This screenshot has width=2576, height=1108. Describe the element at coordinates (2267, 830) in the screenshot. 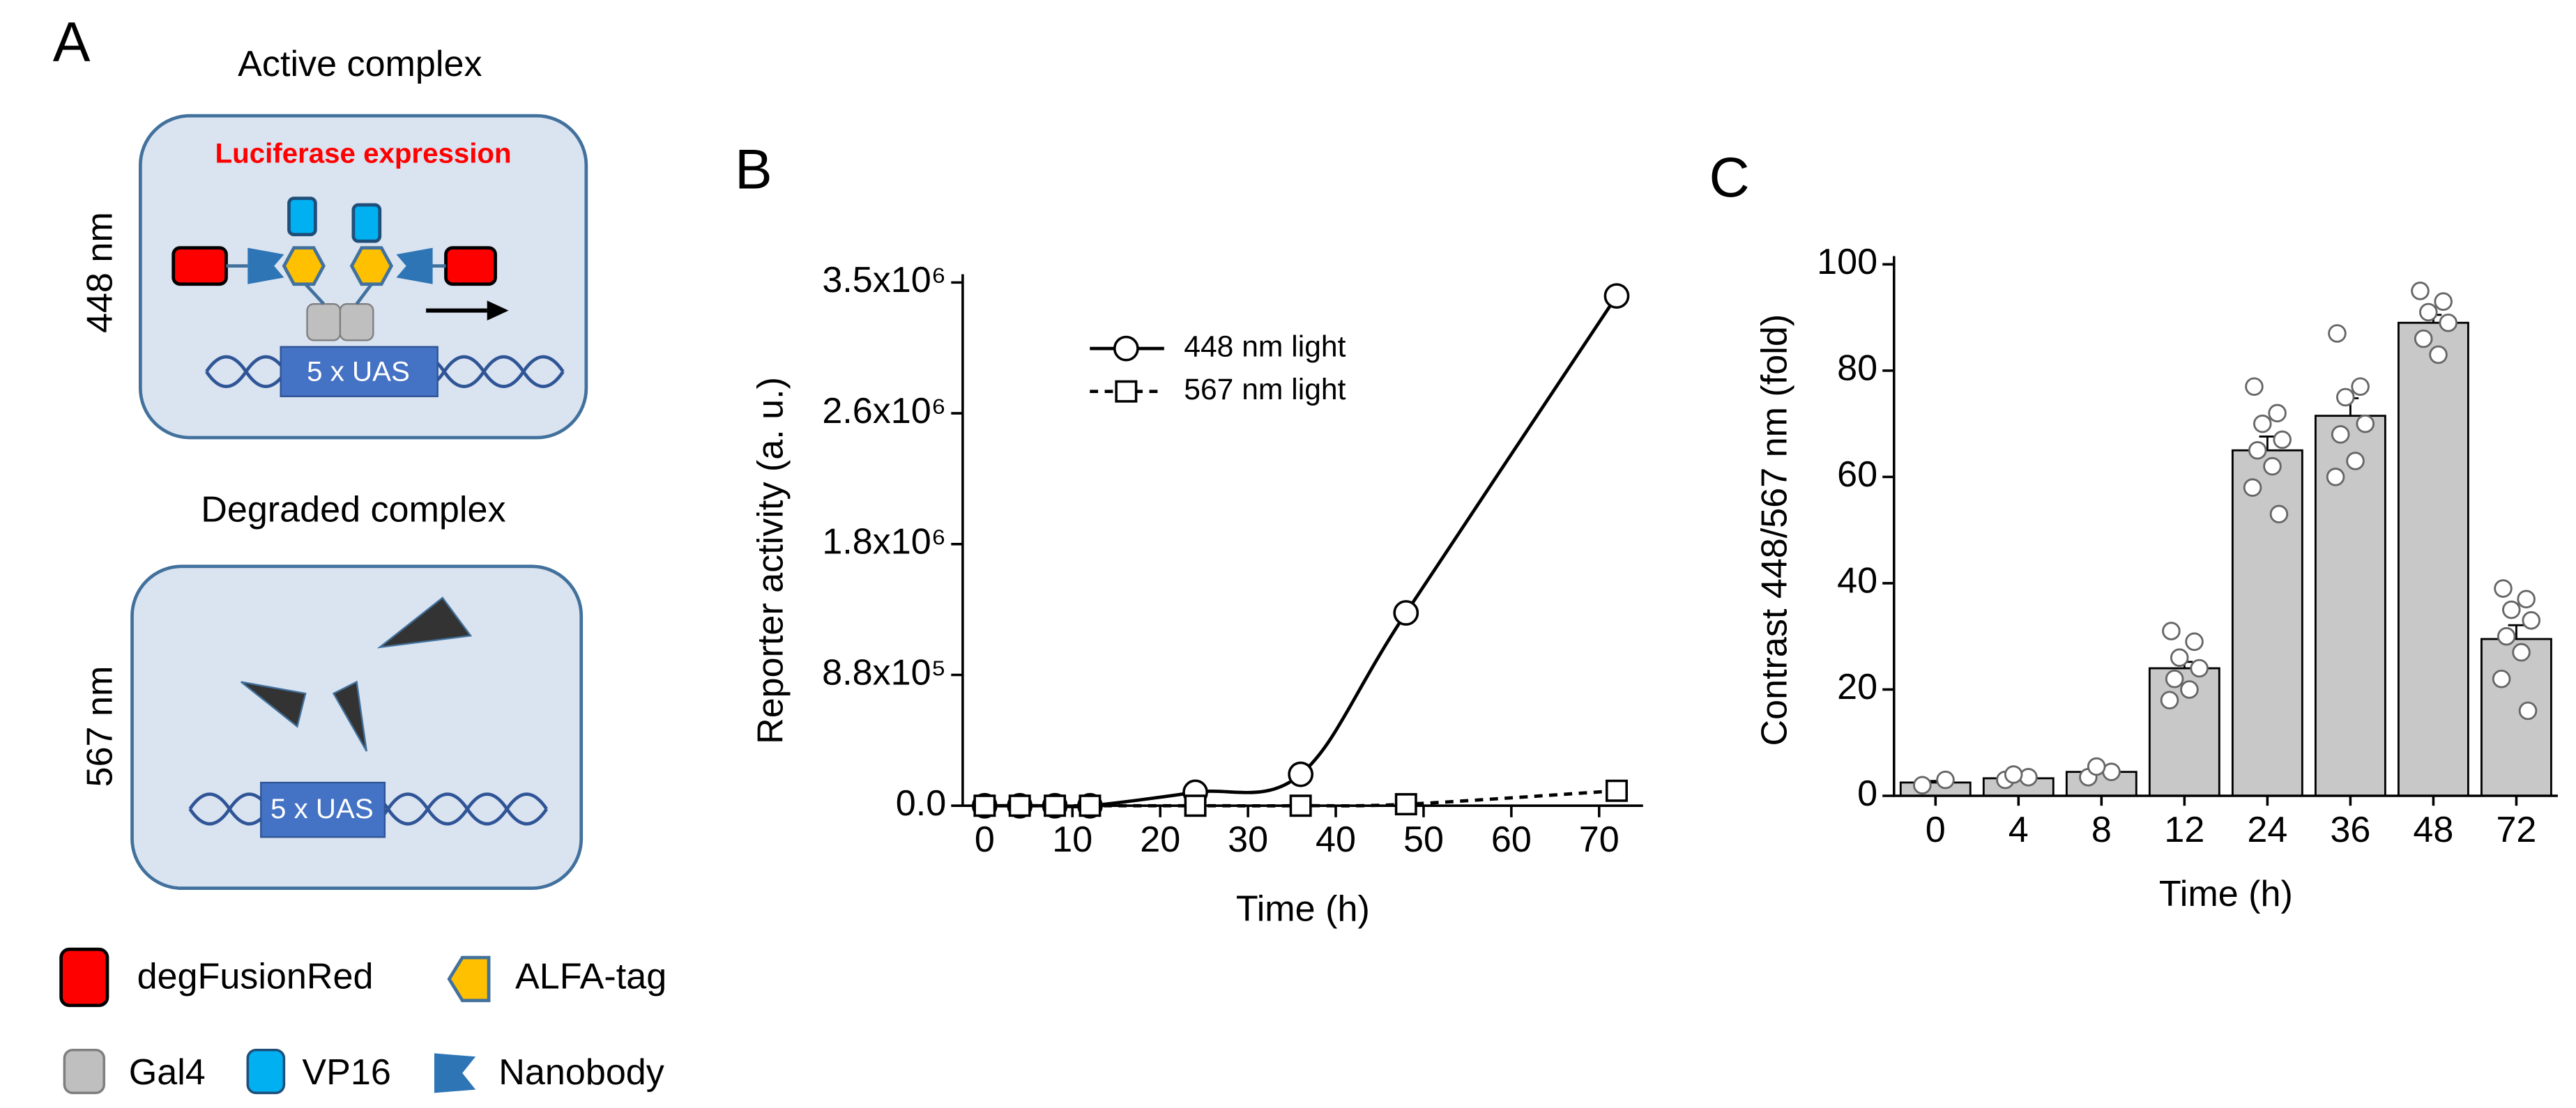

I see `x-tick-label: 24` at that location.